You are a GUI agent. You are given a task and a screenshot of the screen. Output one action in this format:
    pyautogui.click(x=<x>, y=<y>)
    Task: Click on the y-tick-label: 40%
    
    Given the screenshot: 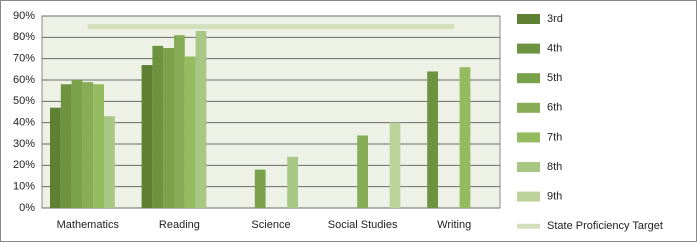 What is the action you would take?
    pyautogui.click(x=24, y=123)
    